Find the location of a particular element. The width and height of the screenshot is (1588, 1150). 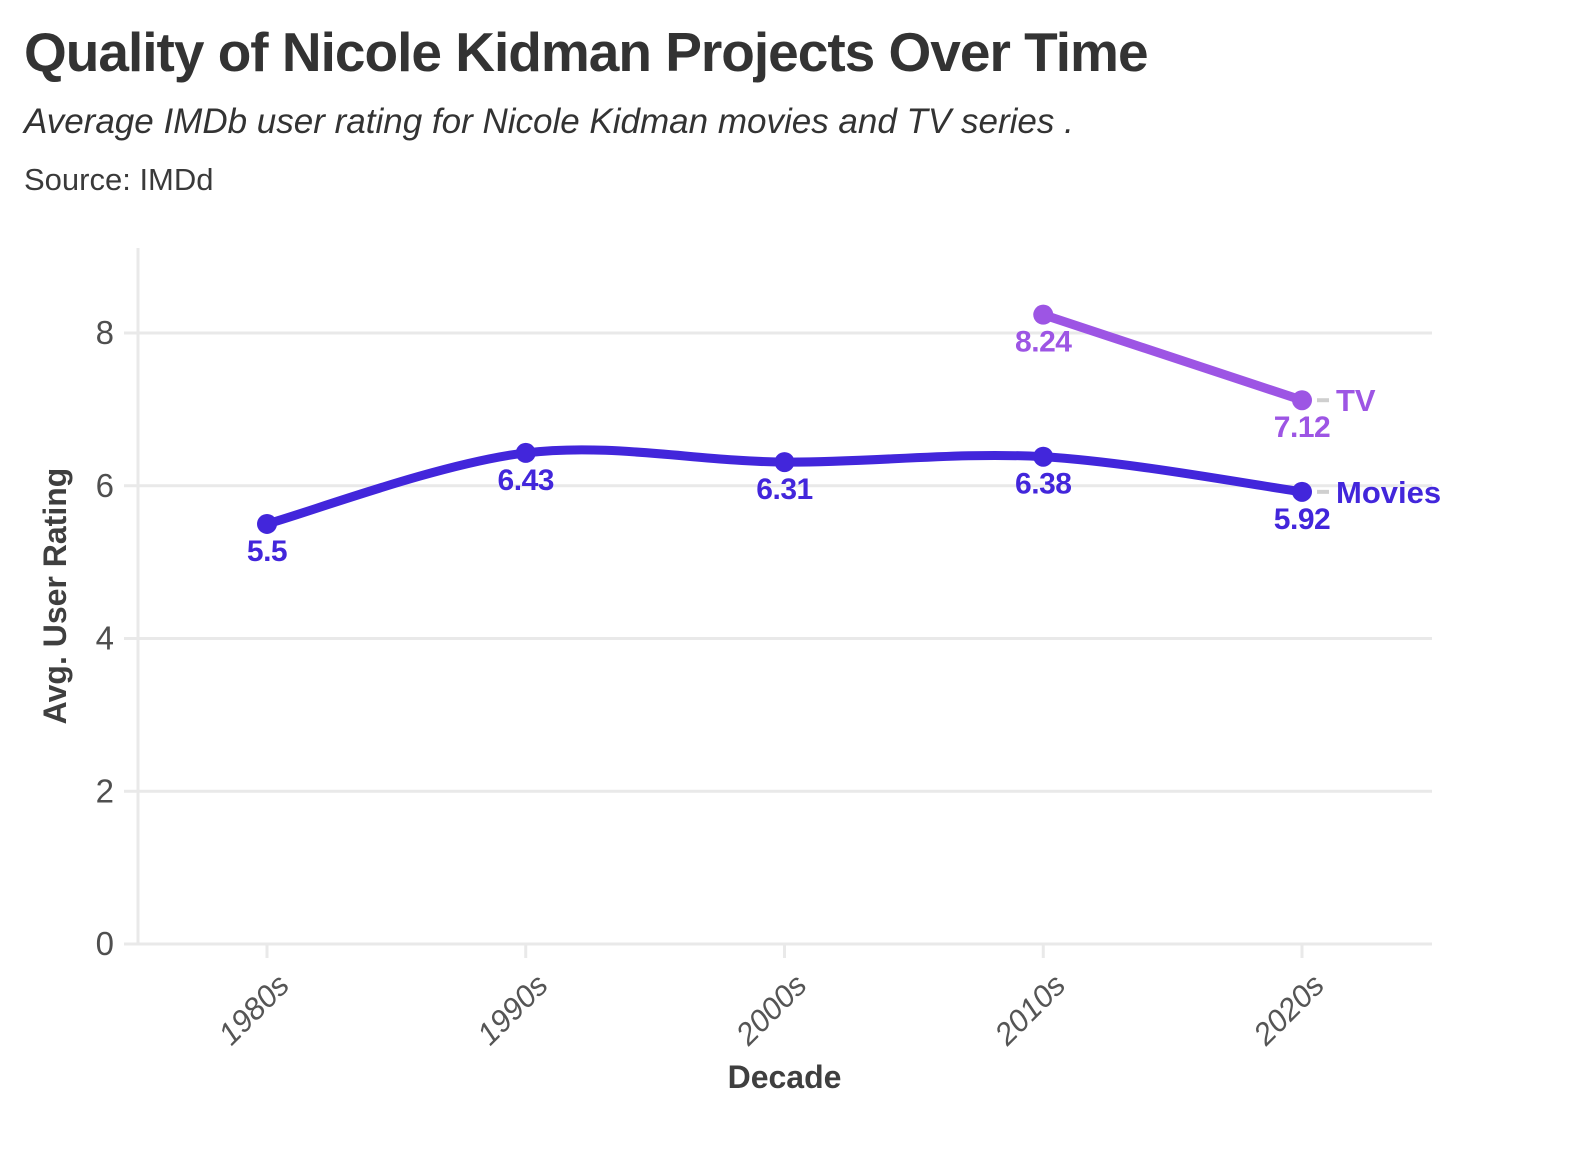

data-point-label: 6.38 is located at coordinates (1043, 484).